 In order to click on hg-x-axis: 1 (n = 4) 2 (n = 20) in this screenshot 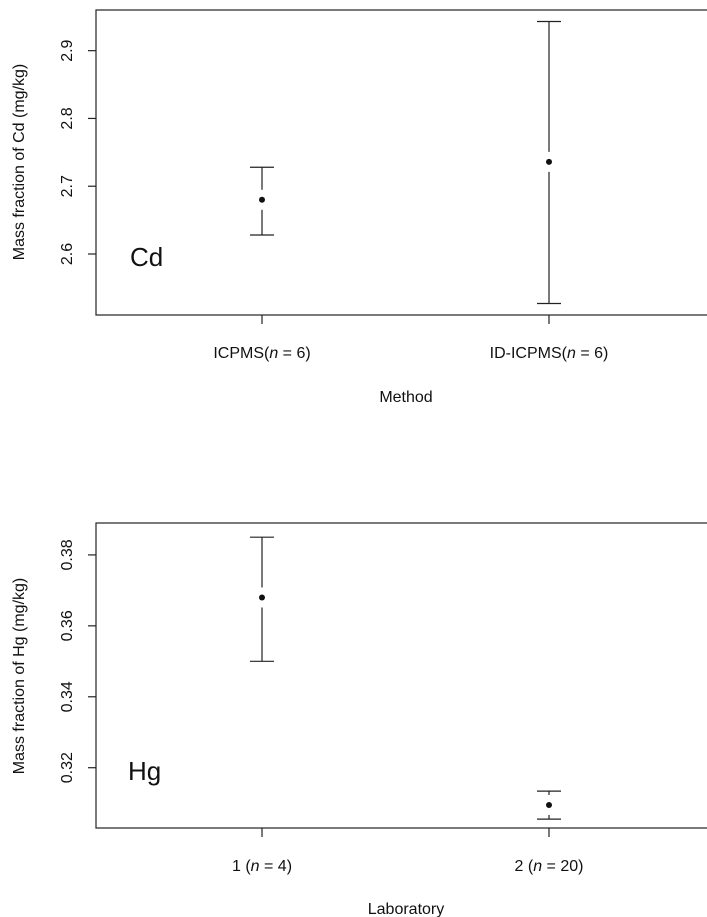, I will do `click(408, 851)`.